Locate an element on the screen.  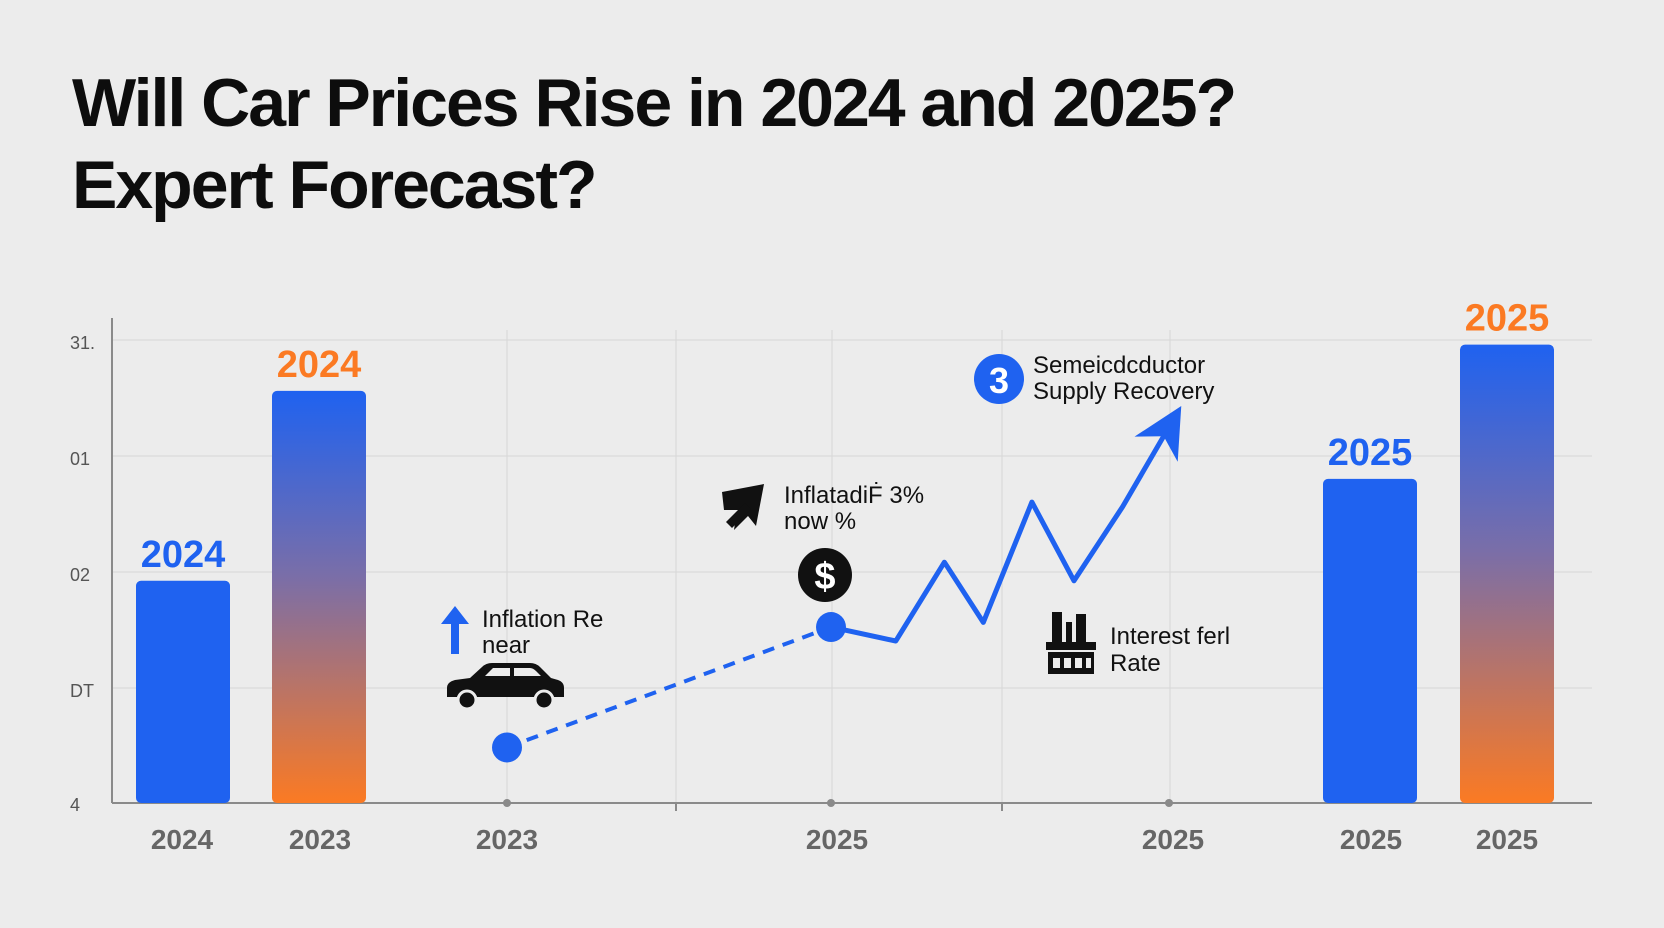
annotation-interest-rate-line-2: Rate is located at coordinates (1135, 663).